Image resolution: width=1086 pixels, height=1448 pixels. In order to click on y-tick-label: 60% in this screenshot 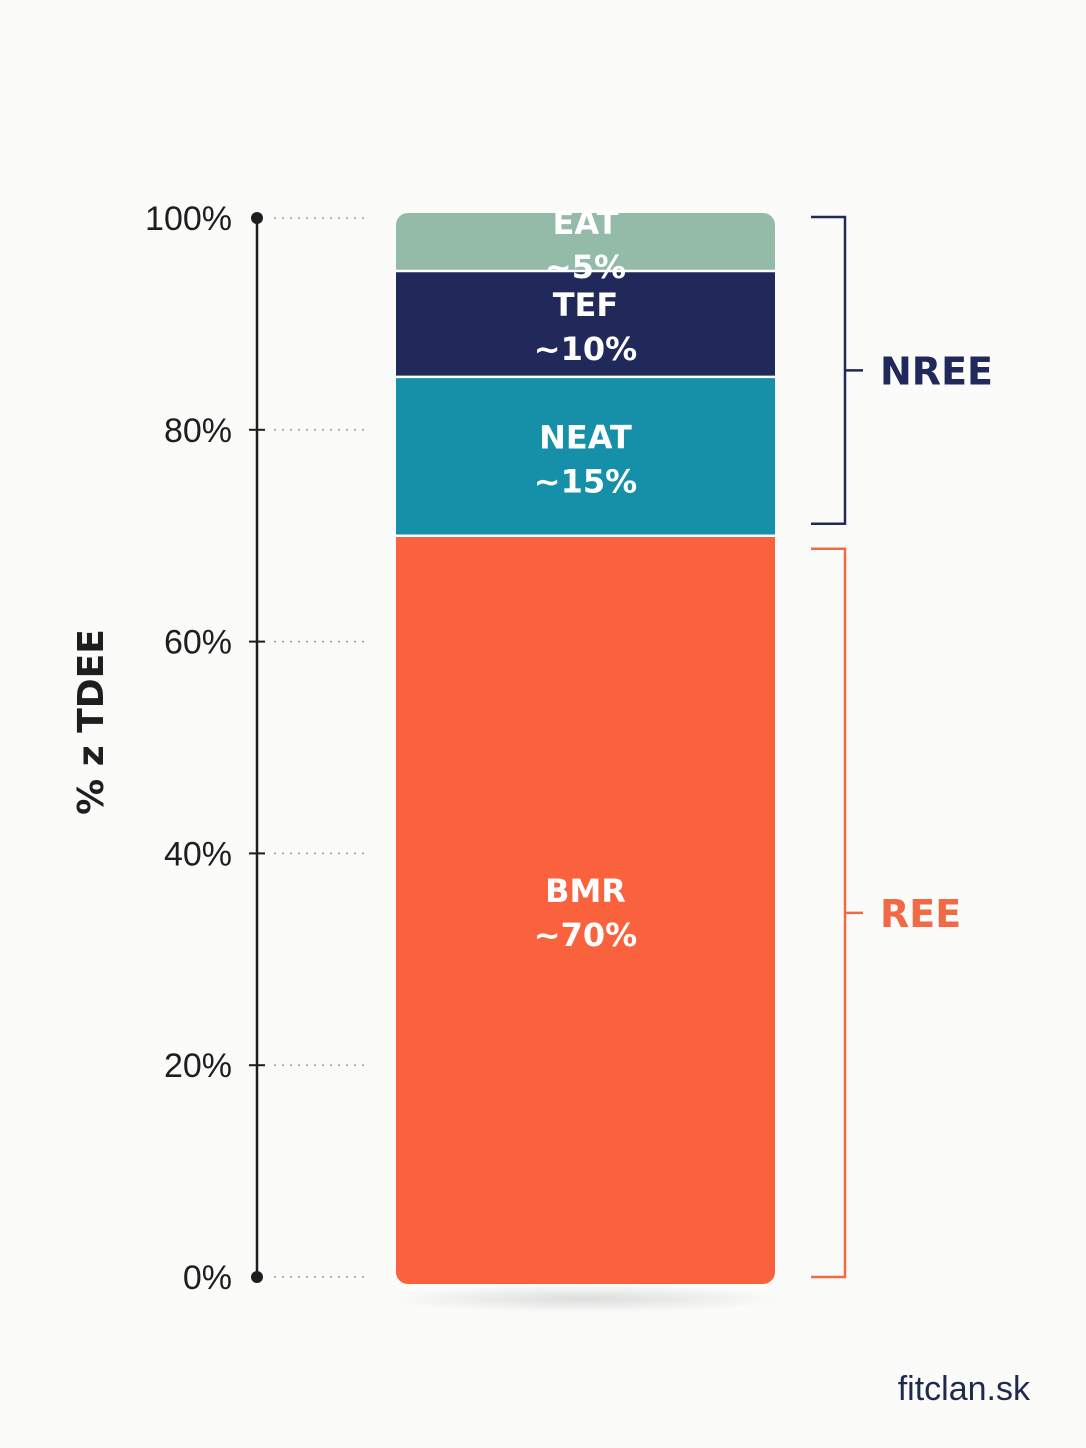, I will do `click(198, 643)`.